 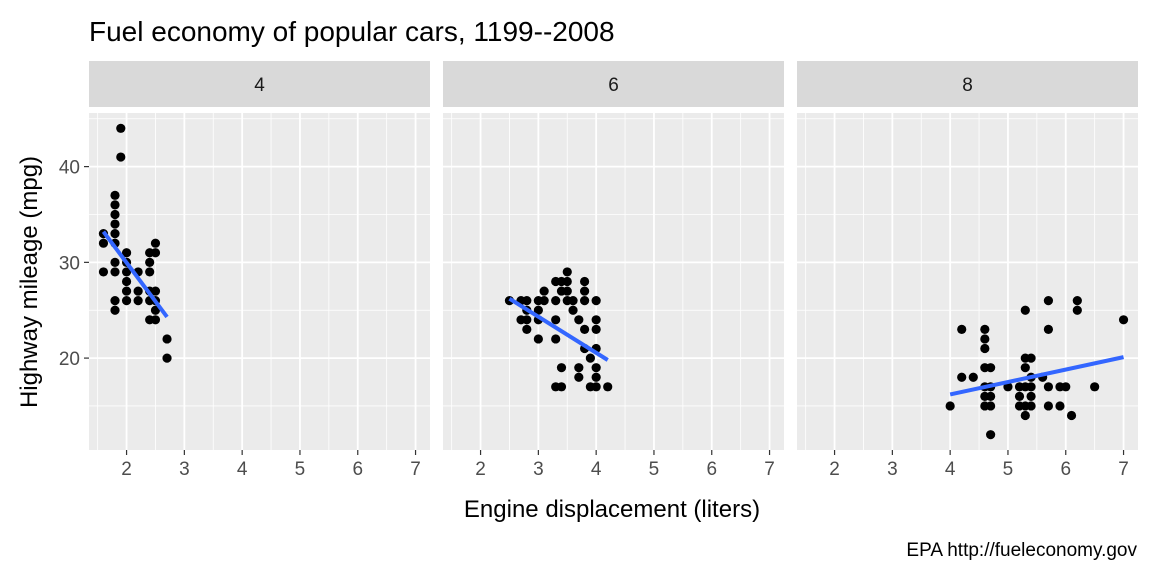 I want to click on chart-title: Fuel economy of popular cars, 1199--2008, so click(x=352, y=31).